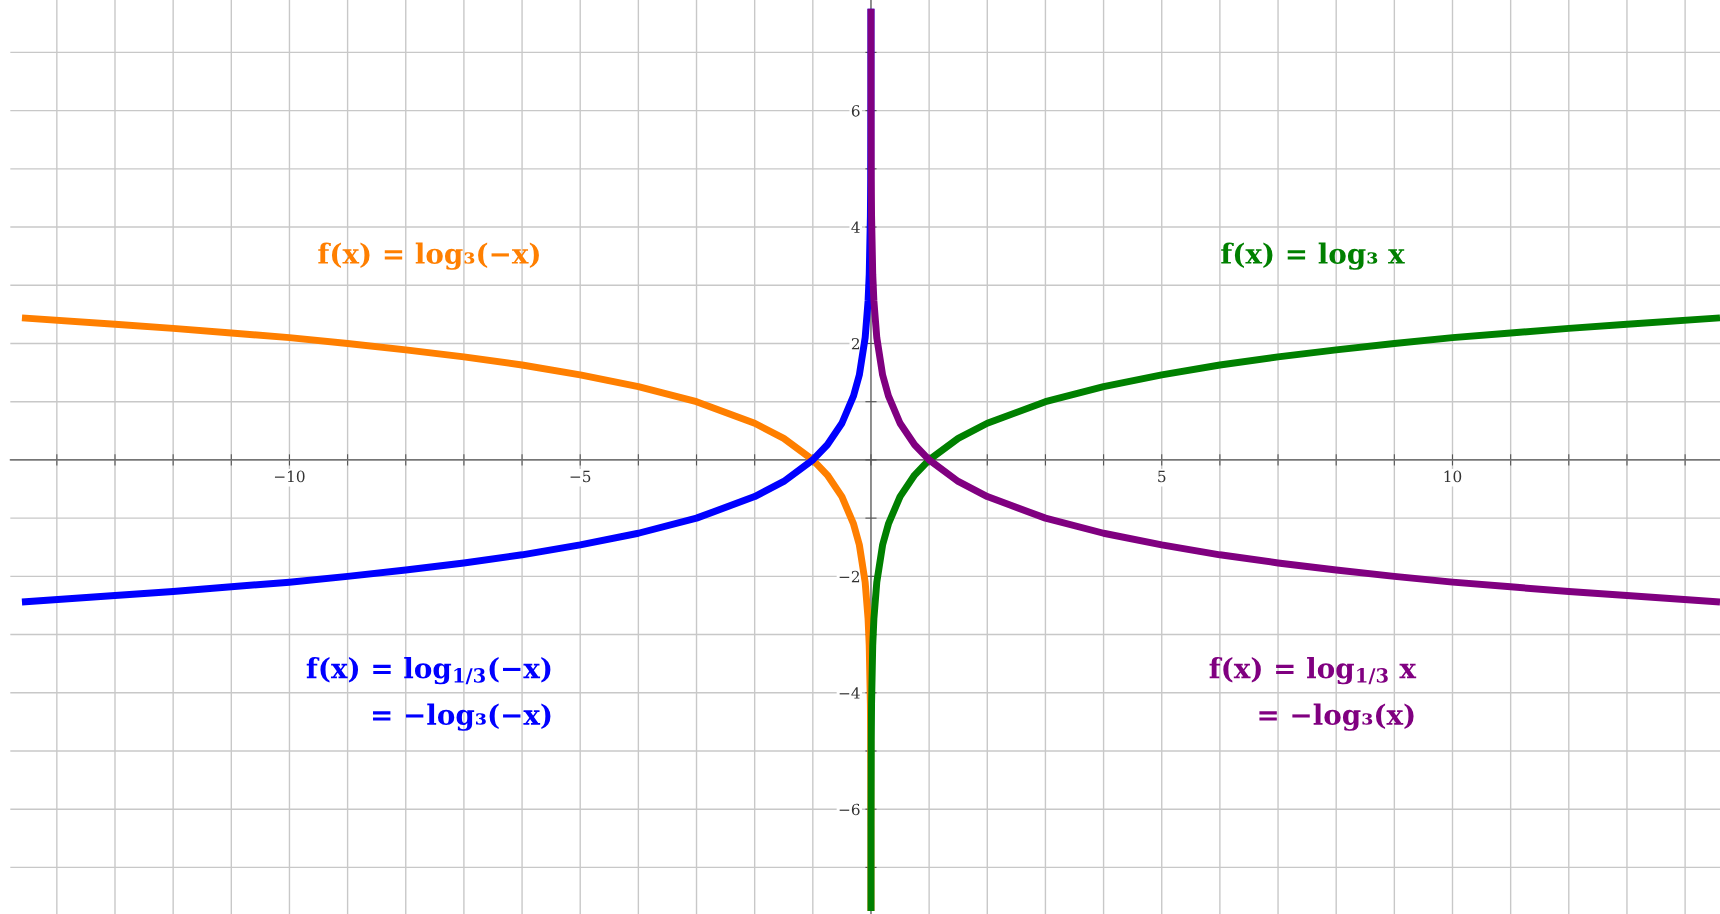  What do you see at coordinates (855, 111) in the screenshot?
I see `y-tick-label: 6` at bounding box center [855, 111].